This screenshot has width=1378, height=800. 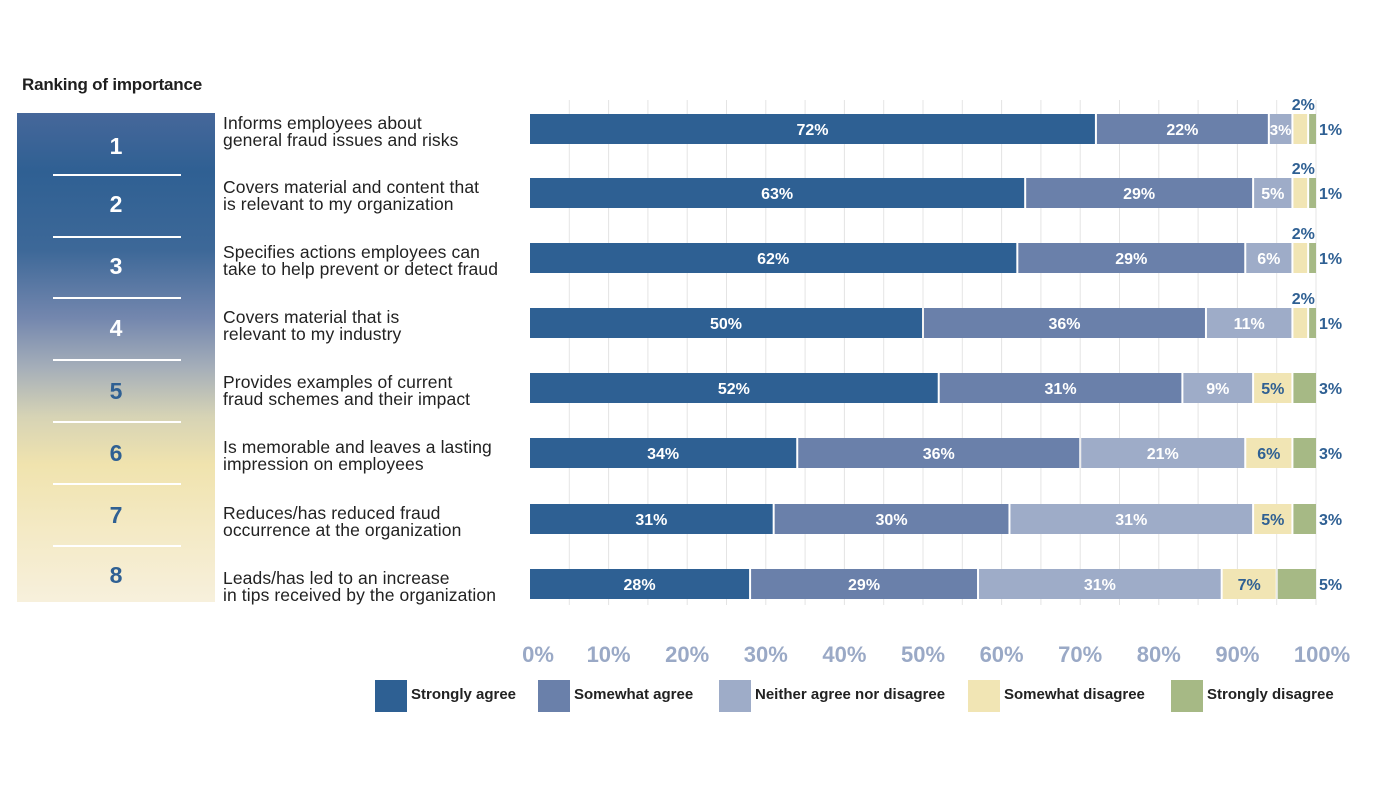 I want to click on data-label: 11%, so click(x=1249, y=324).